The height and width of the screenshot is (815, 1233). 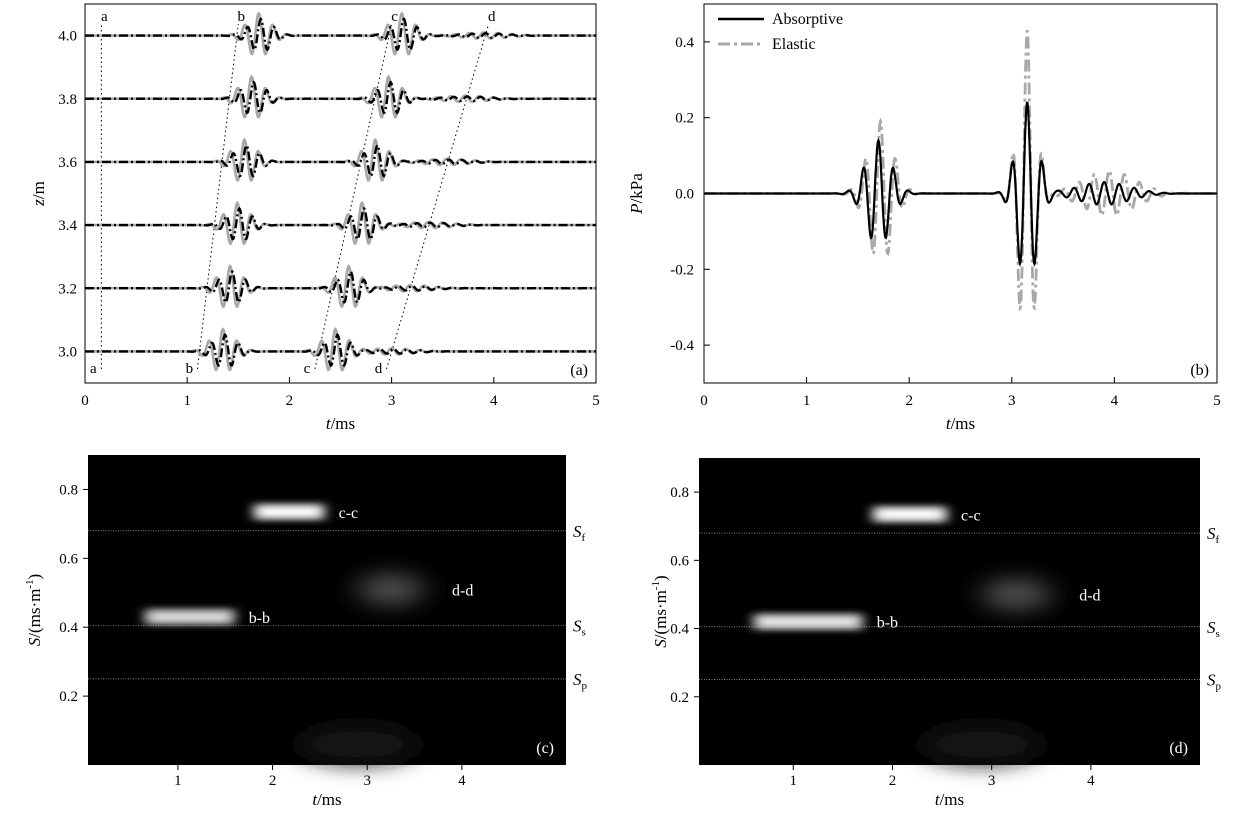 What do you see at coordinates (379, 369) in the screenshot?
I see `marker-label-bottom-d: d` at bounding box center [379, 369].